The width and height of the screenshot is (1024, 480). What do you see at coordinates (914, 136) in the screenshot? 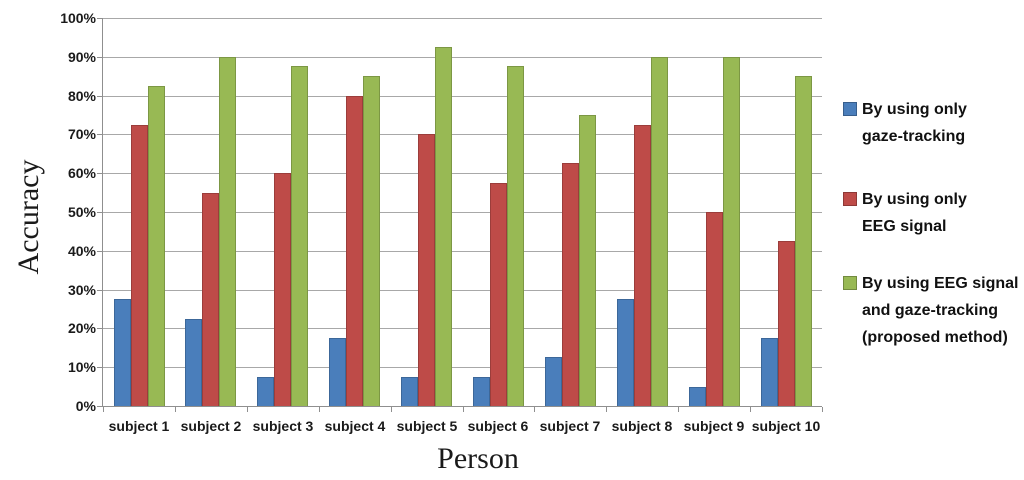
I see `legend-label-line: gaze-tracking` at bounding box center [914, 136].